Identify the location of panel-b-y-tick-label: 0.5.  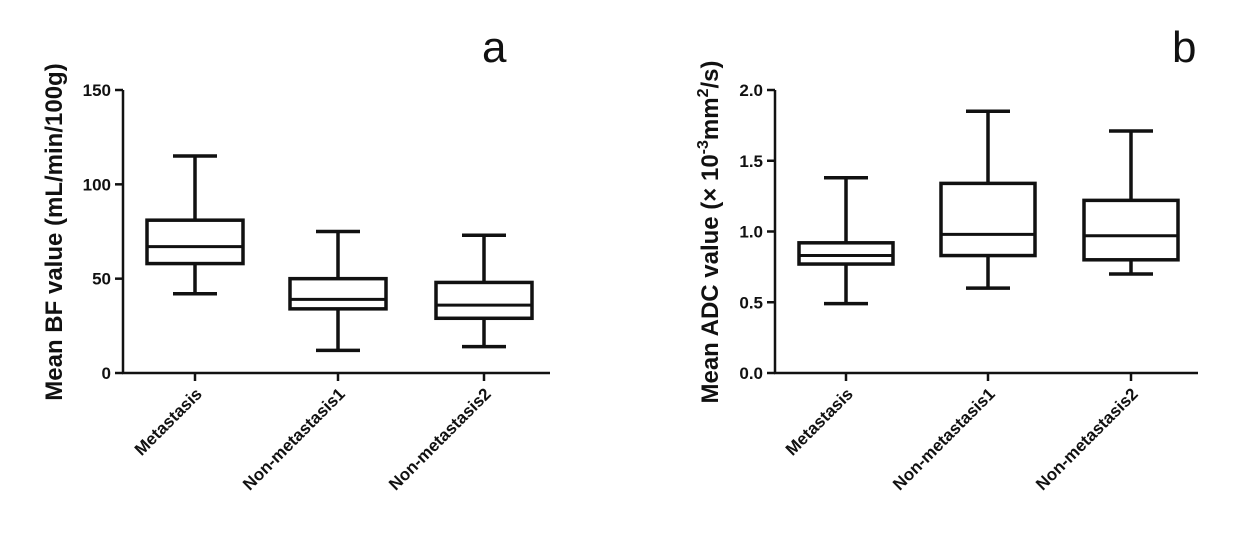
(751, 302).